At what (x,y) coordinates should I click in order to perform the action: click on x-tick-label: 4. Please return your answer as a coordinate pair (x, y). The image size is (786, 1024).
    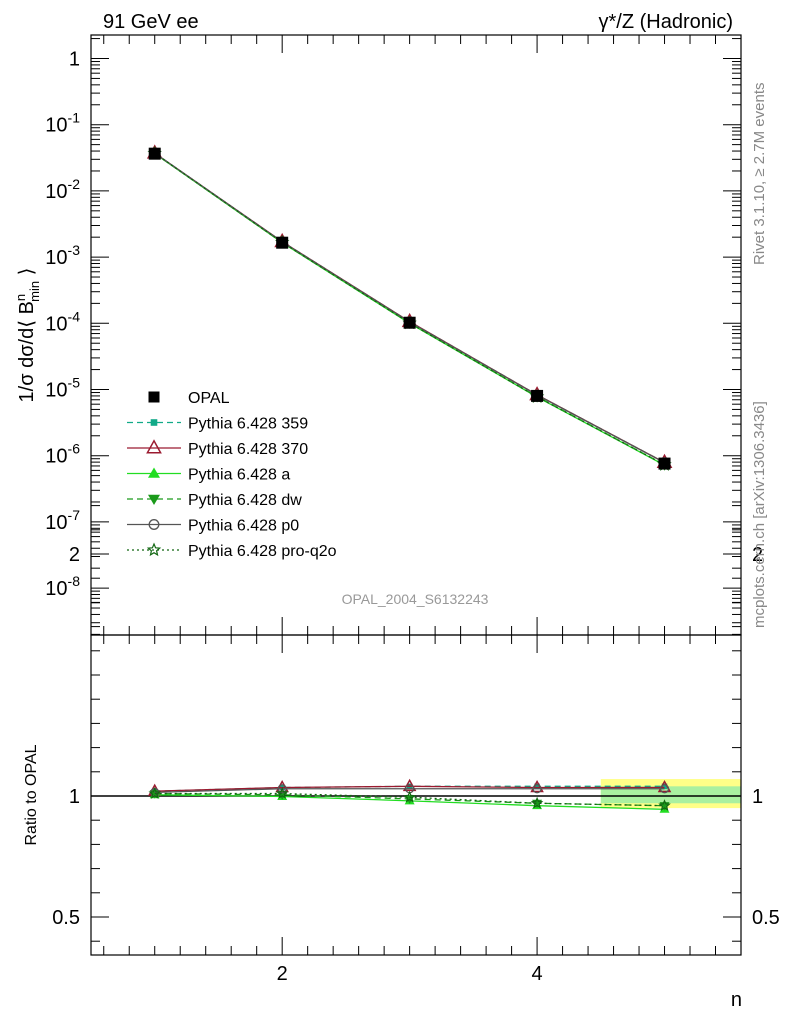
    Looking at the image, I should click on (537, 974).